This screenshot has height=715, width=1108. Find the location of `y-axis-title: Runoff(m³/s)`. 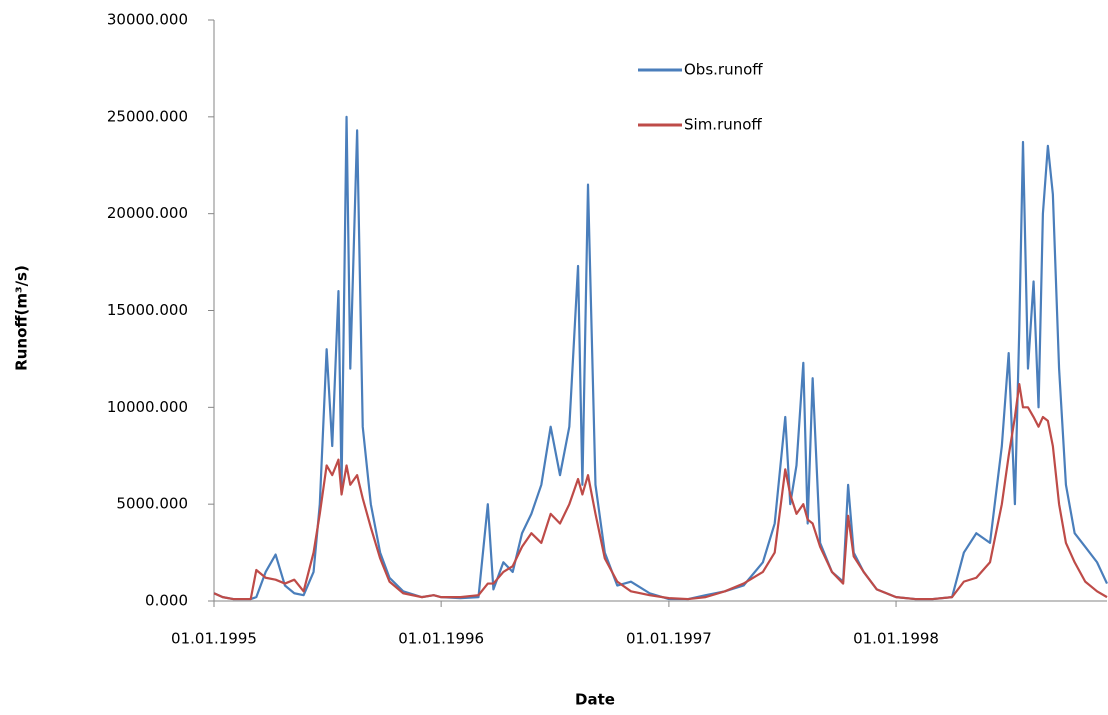

y-axis-title: Runoff(m³/s) is located at coordinates (22, 318).